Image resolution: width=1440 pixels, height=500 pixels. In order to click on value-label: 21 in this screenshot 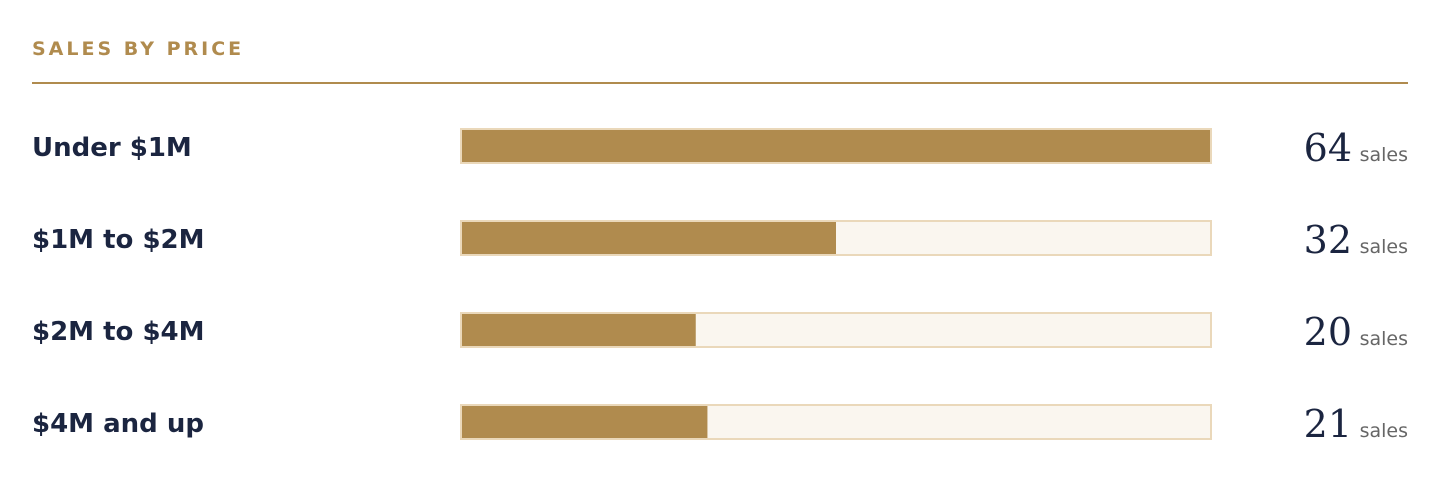, I will do `click(1328, 424)`.